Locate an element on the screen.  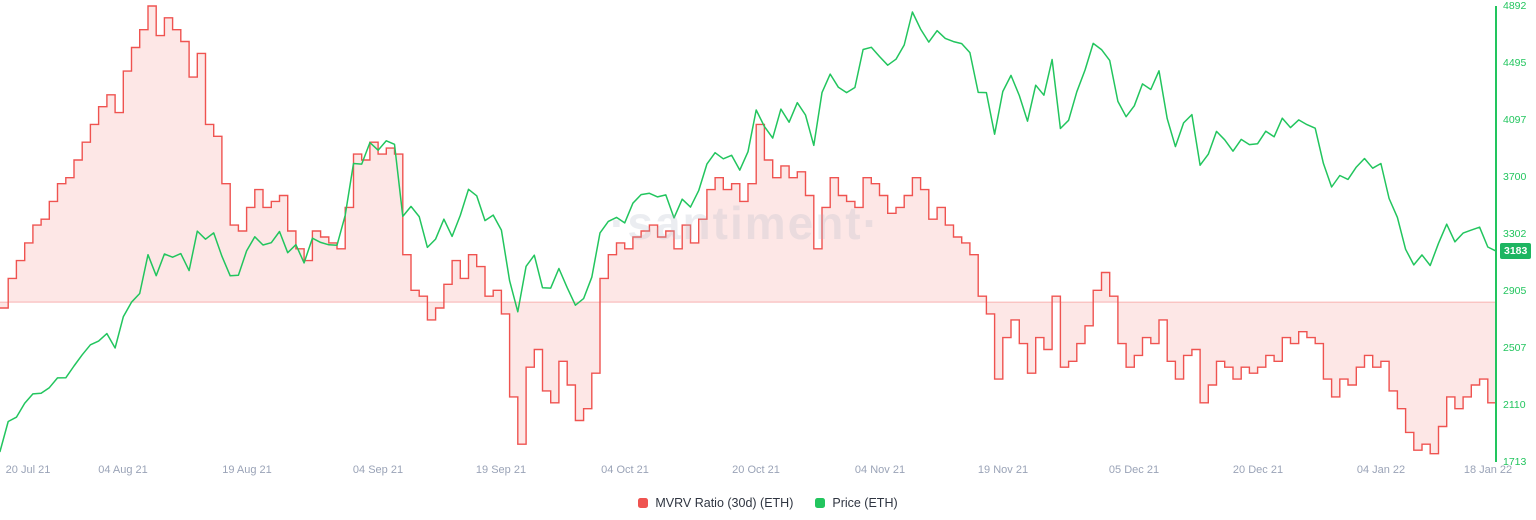
time-axis-label: 04 Sep 21 is located at coordinates (378, 470).